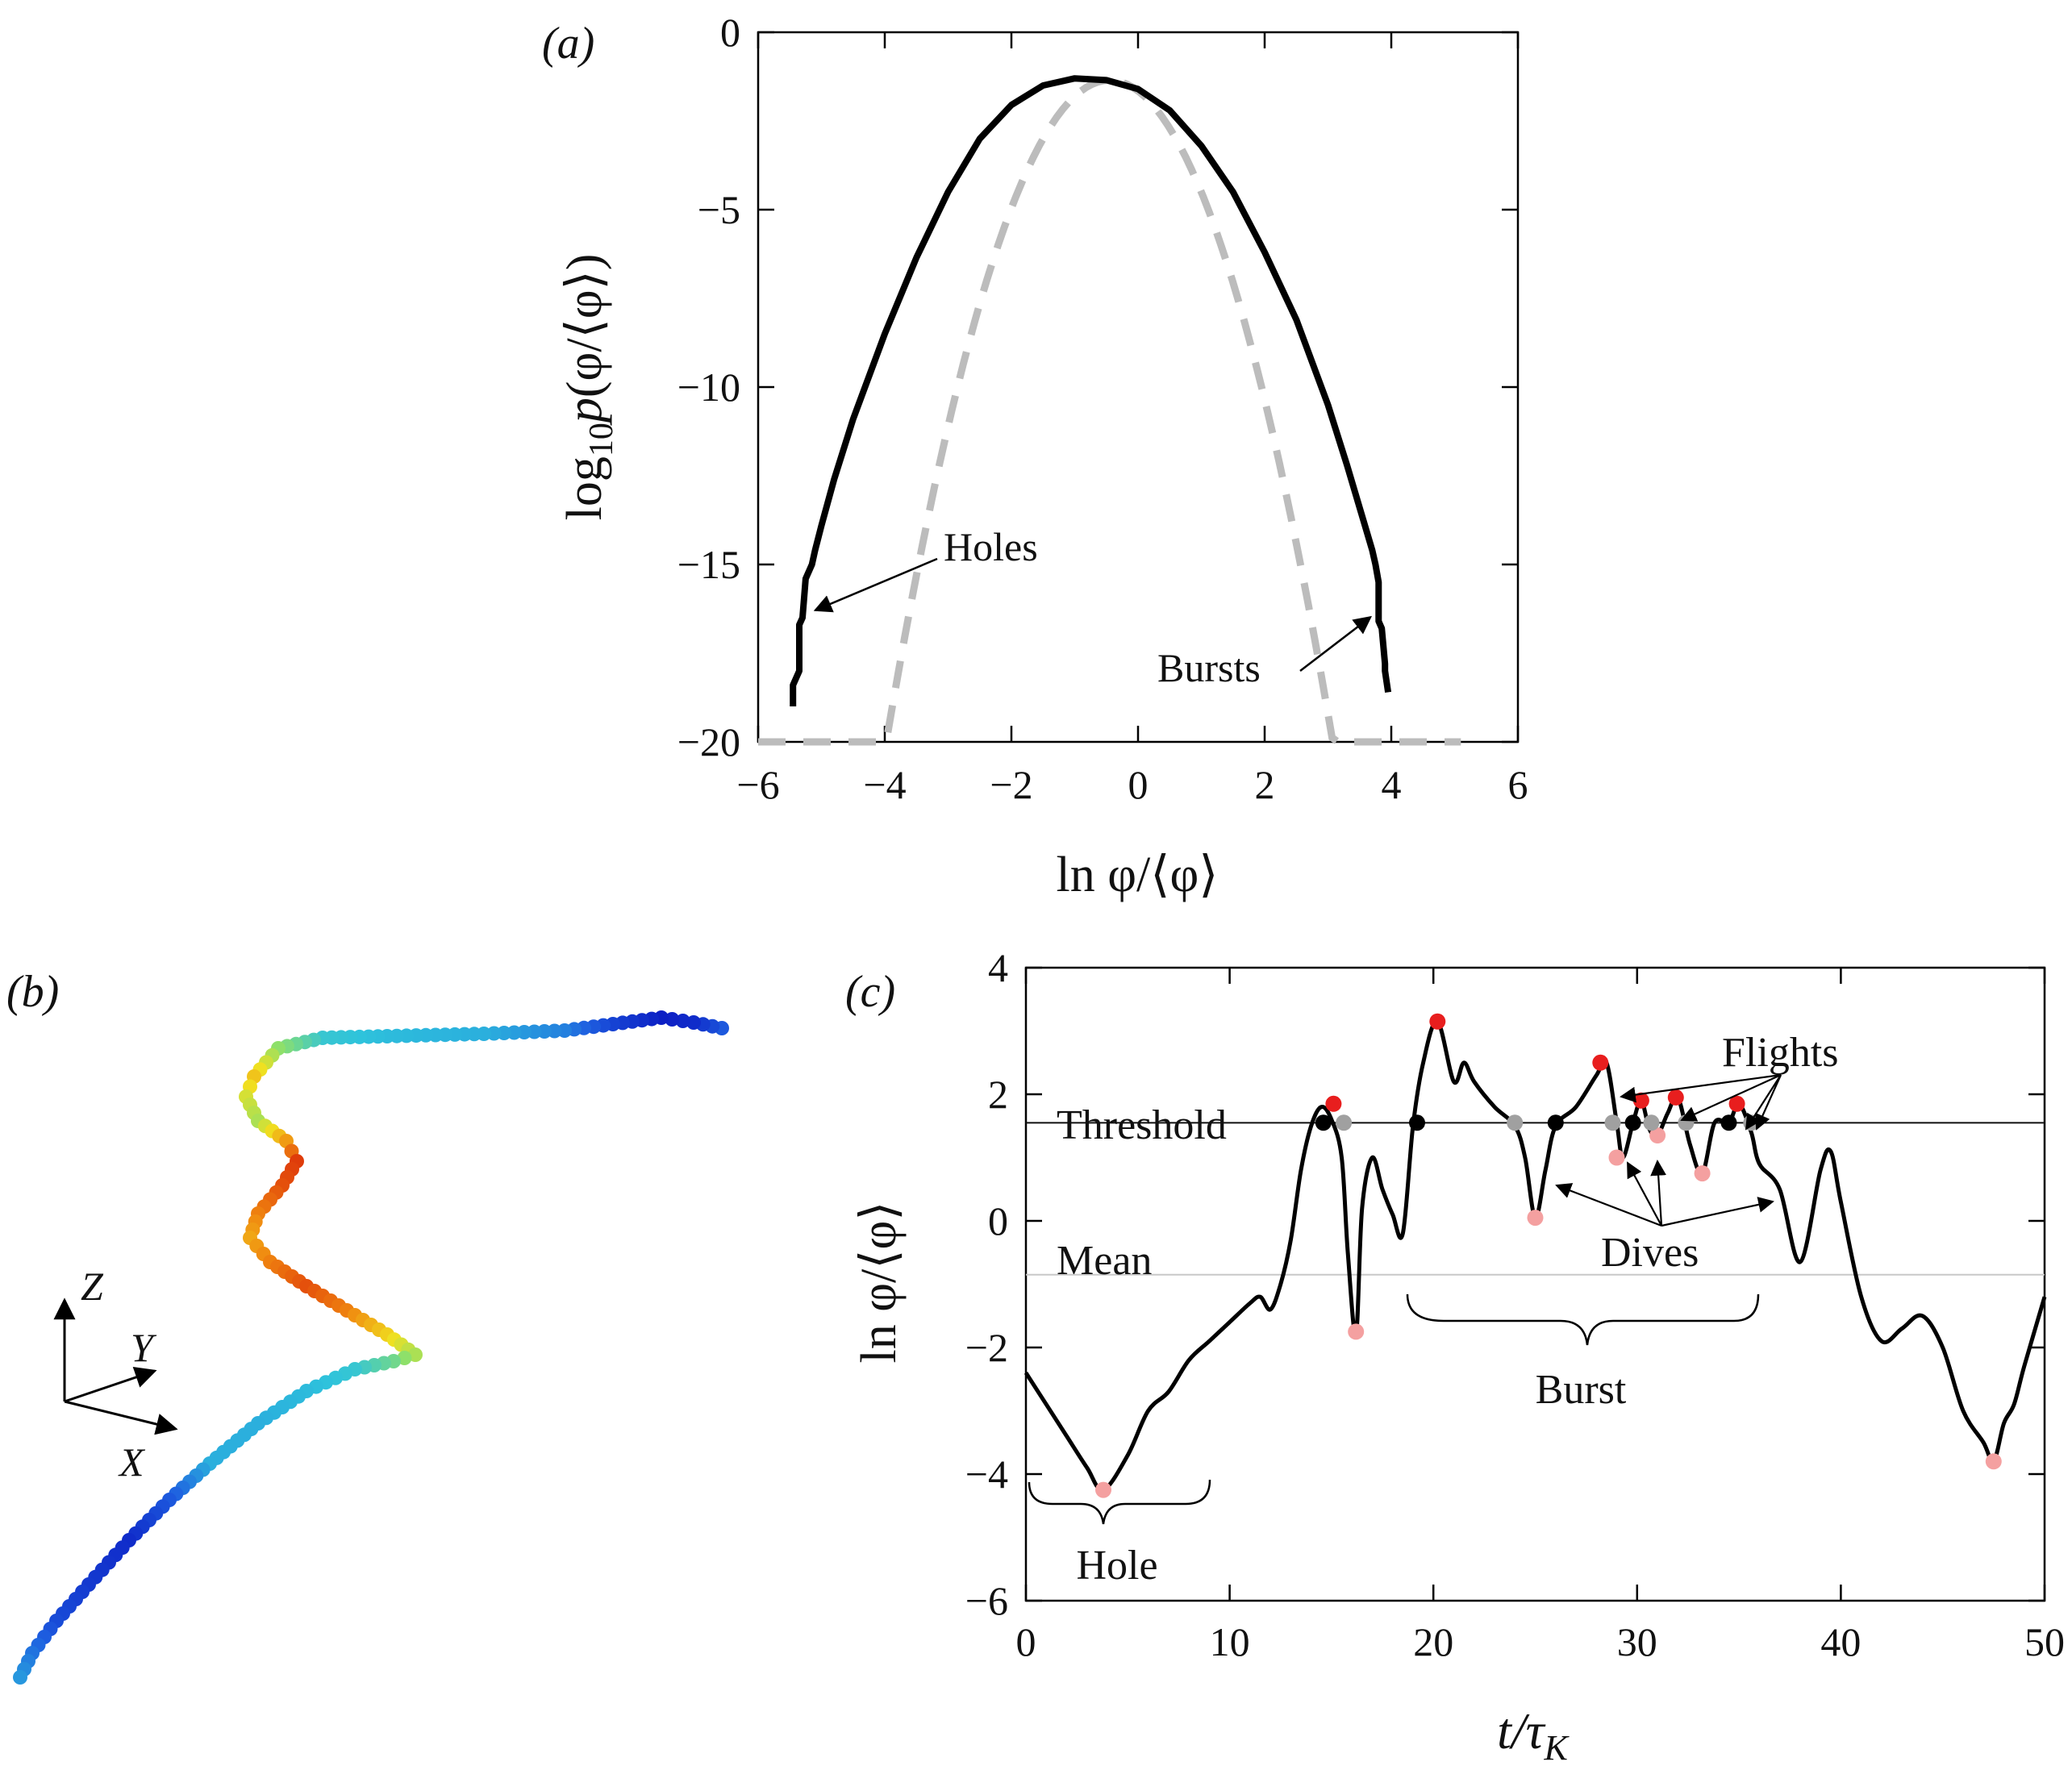  I want to click on a-xtick-label: 4, so click(1392, 785).